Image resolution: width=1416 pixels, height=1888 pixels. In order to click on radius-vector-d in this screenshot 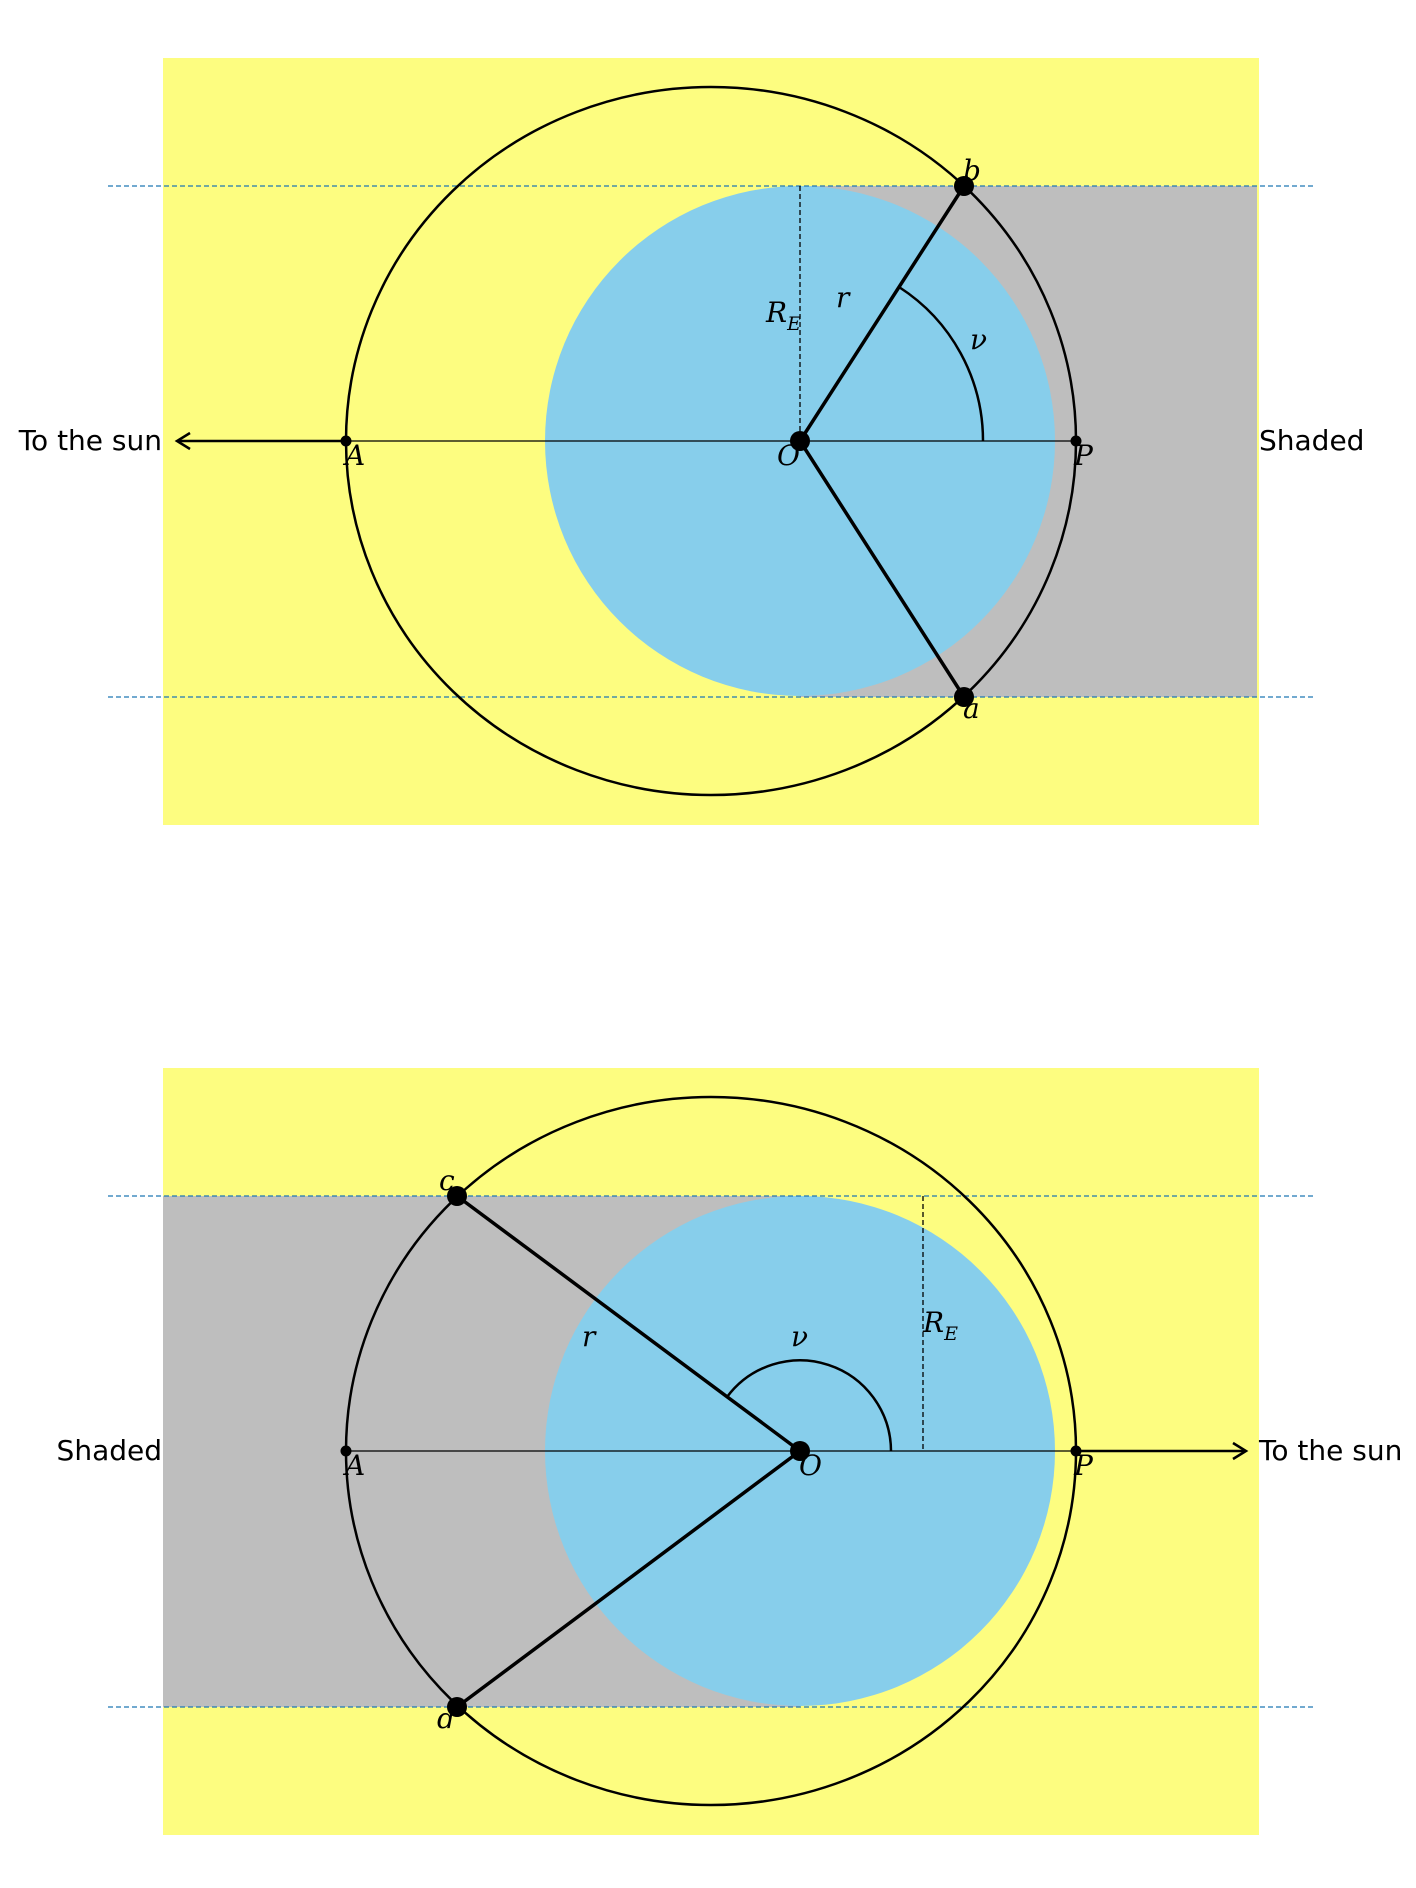, I will do `click(628, 1579)`.